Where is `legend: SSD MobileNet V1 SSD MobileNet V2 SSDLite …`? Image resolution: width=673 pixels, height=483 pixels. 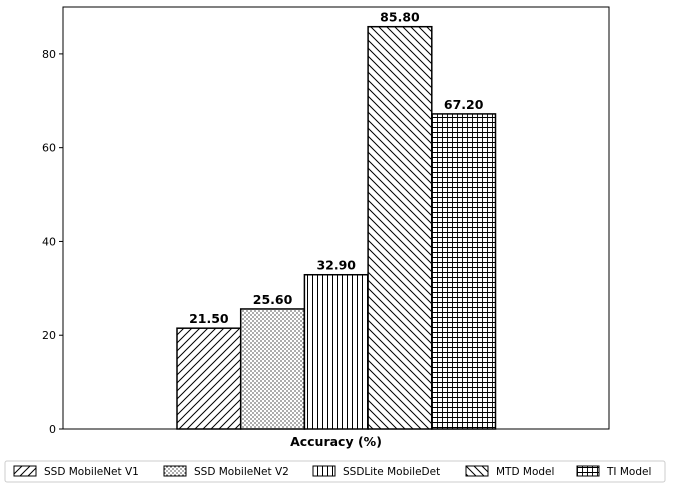 legend: SSD MobileNet V1 SSD MobileNet V2 SSDLite … is located at coordinates (332, 471).